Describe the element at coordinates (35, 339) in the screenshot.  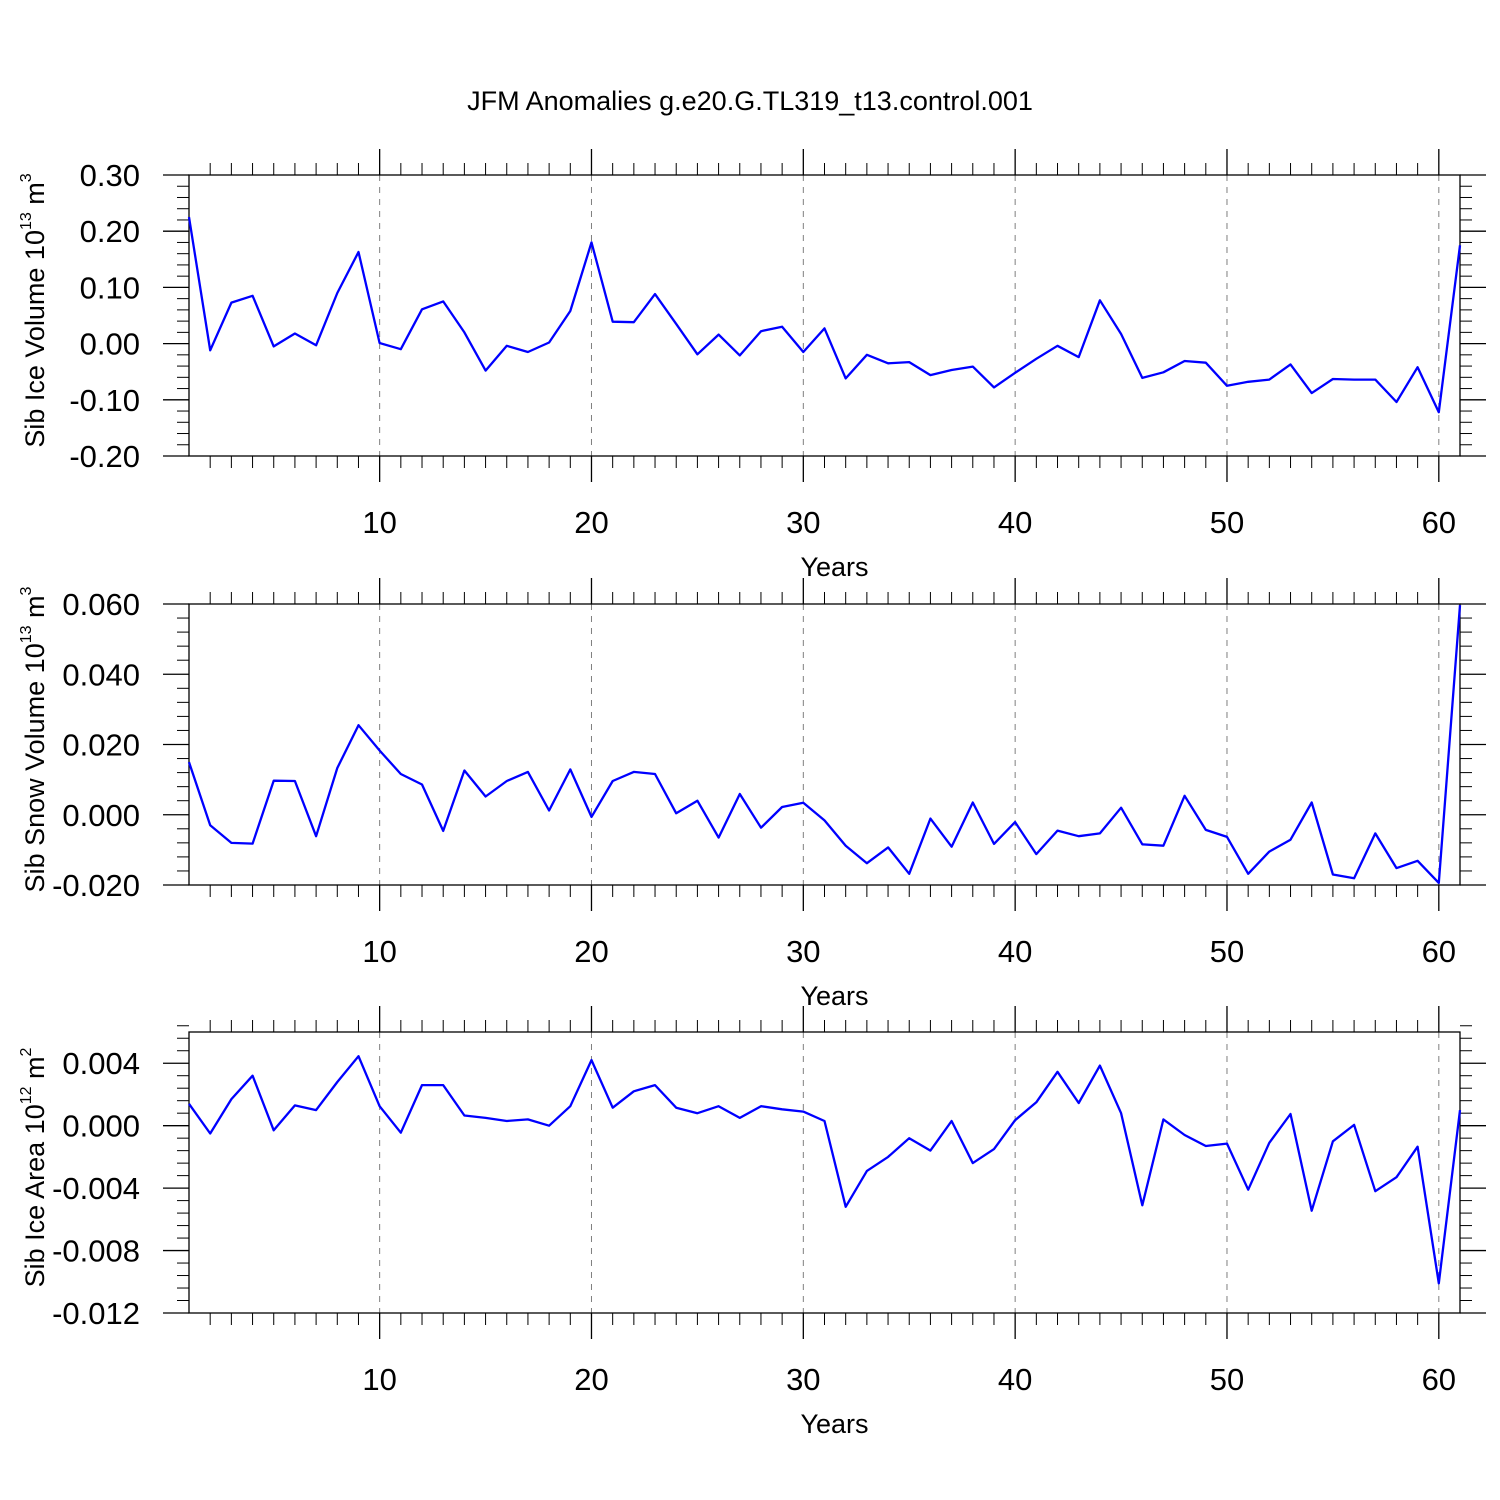
I see `y-axis-label-base: Sib Ice Volume 10` at that location.